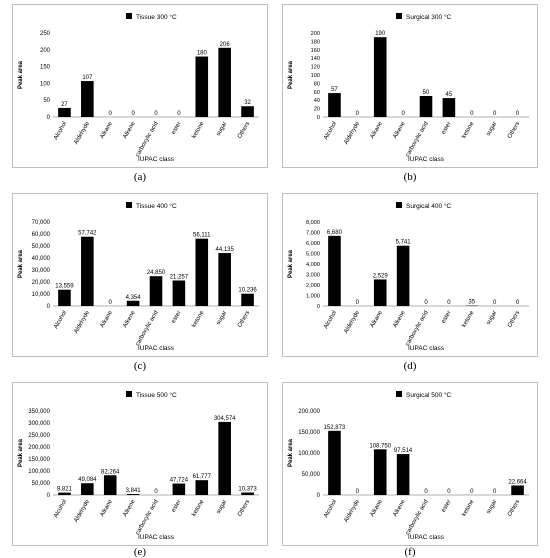 The width and height of the screenshot is (550, 558). Describe the element at coordinates (429, 17) in the screenshot. I see `legend-label: Surgical 300 °C` at that location.